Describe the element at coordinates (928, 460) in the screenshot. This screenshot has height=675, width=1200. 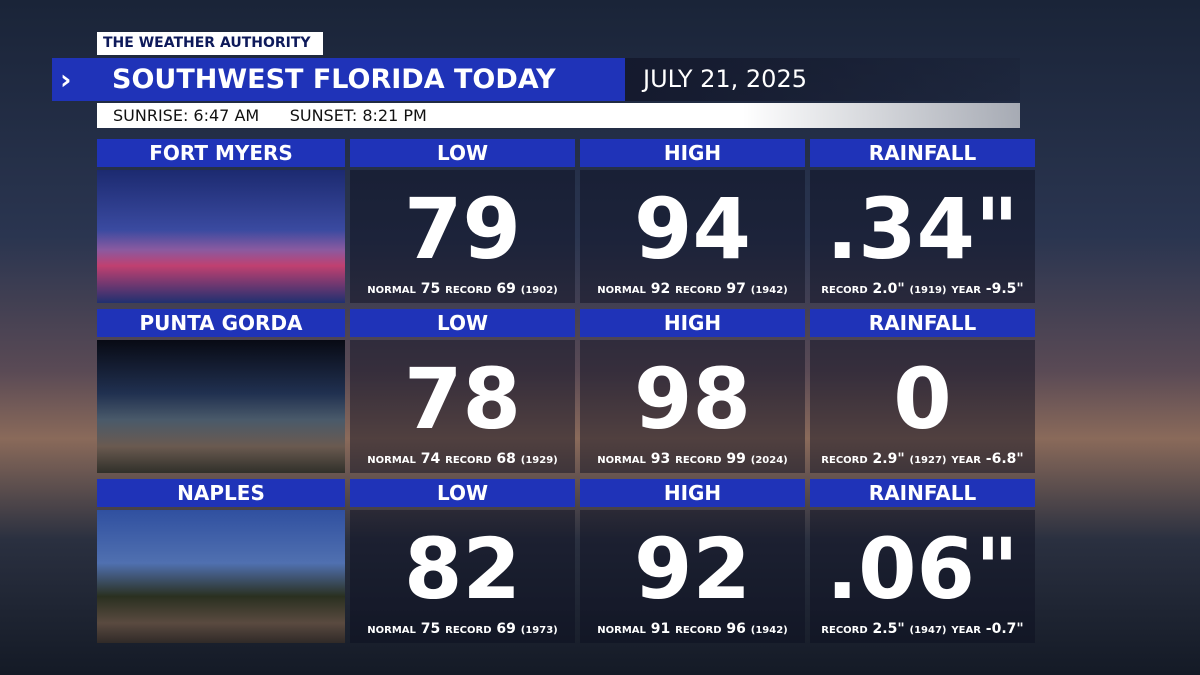
I see `record-year: (1927)` at that location.